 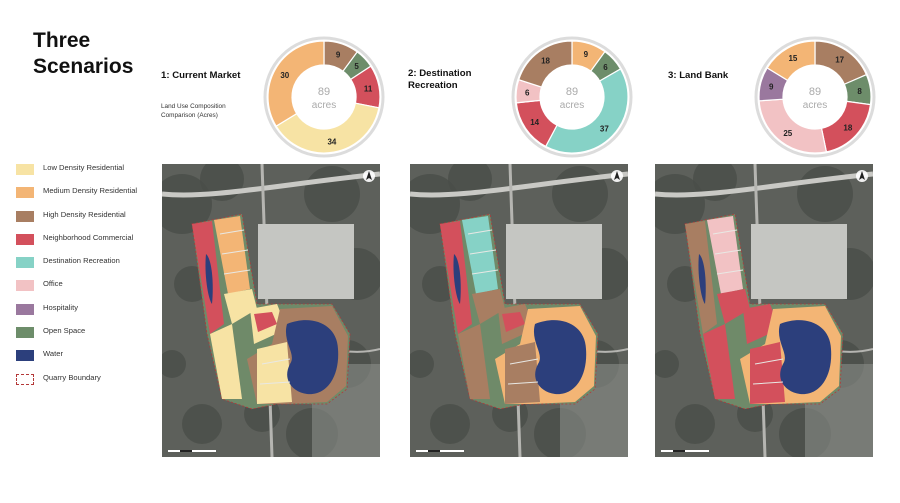 I want to click on legend-label: Low Density Residential, so click(x=84, y=167).